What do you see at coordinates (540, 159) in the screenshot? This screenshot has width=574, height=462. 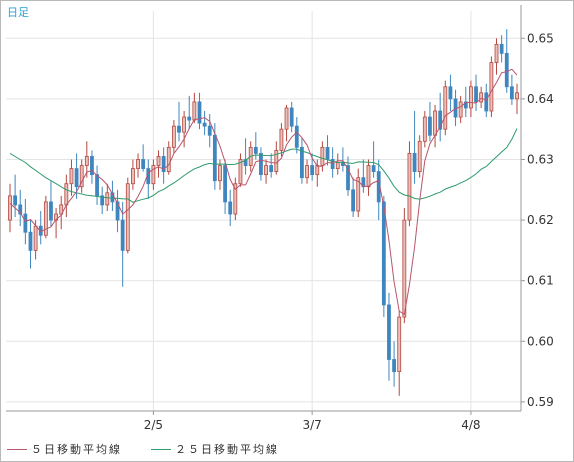 I see `y-tick-label: 0.63` at bounding box center [540, 159].